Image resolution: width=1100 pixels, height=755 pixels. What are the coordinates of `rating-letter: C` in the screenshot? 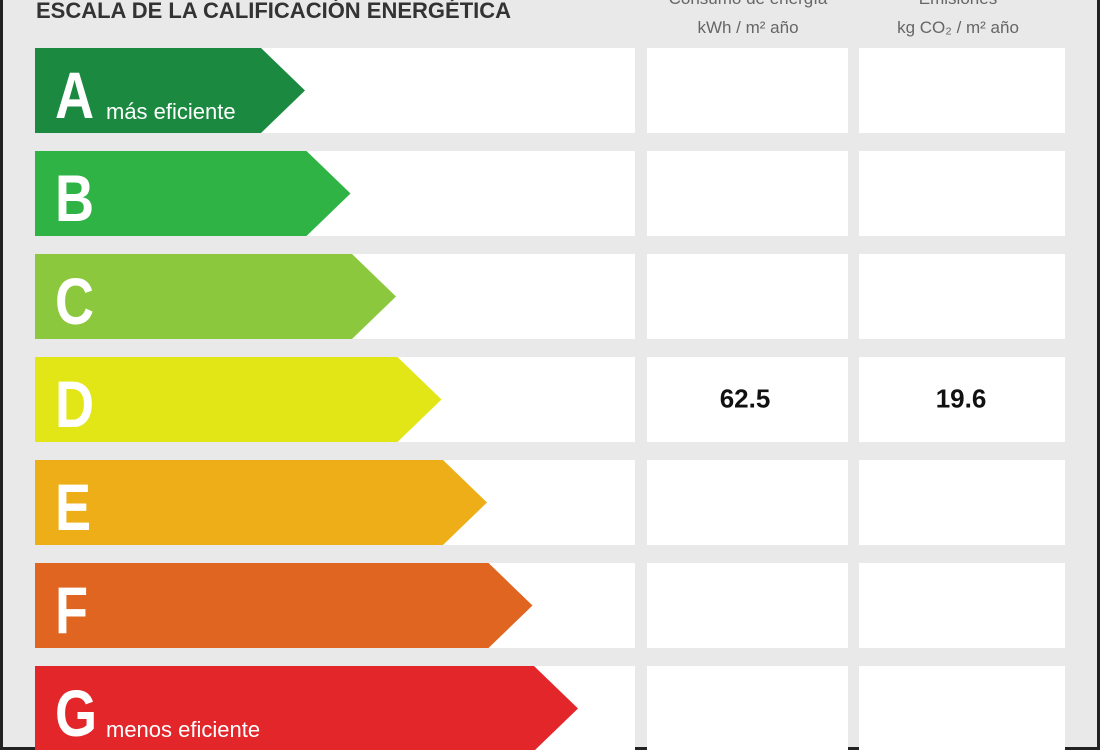 It's located at (74, 301).